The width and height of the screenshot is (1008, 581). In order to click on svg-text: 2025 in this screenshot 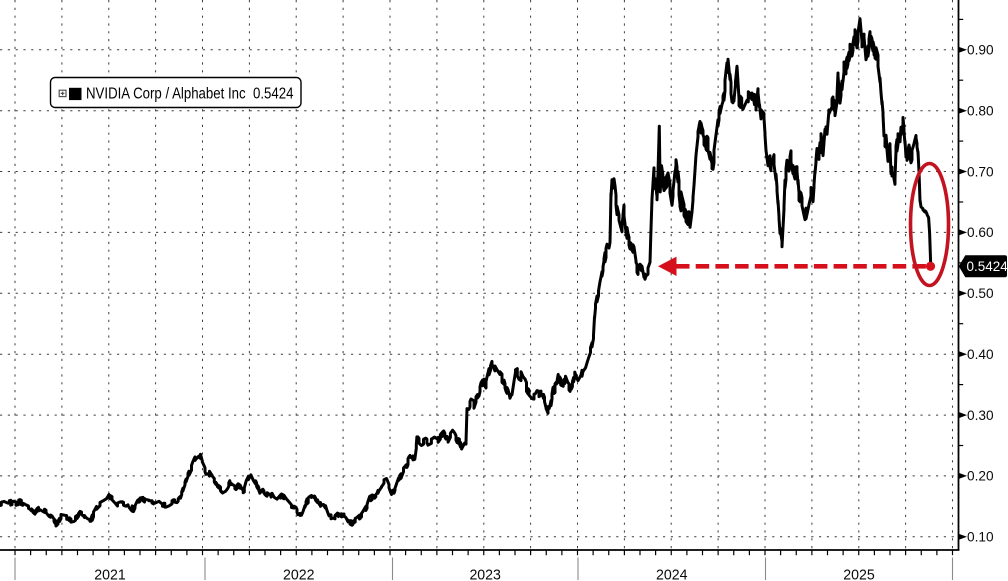, I will do `click(859, 574)`.